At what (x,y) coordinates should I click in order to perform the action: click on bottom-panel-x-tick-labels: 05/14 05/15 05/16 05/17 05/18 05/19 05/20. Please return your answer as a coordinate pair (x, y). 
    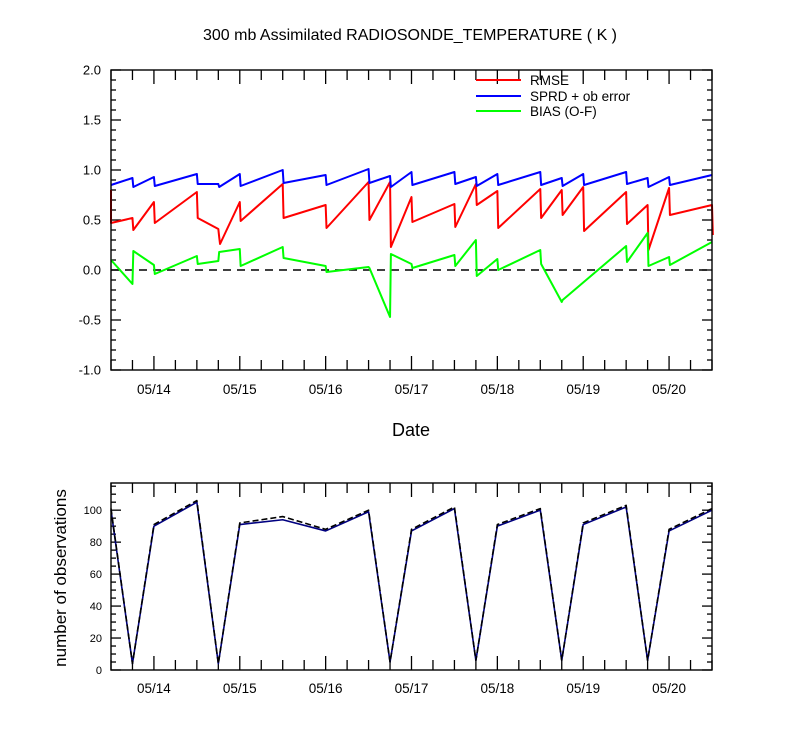
    Looking at the image, I should click on (411, 688).